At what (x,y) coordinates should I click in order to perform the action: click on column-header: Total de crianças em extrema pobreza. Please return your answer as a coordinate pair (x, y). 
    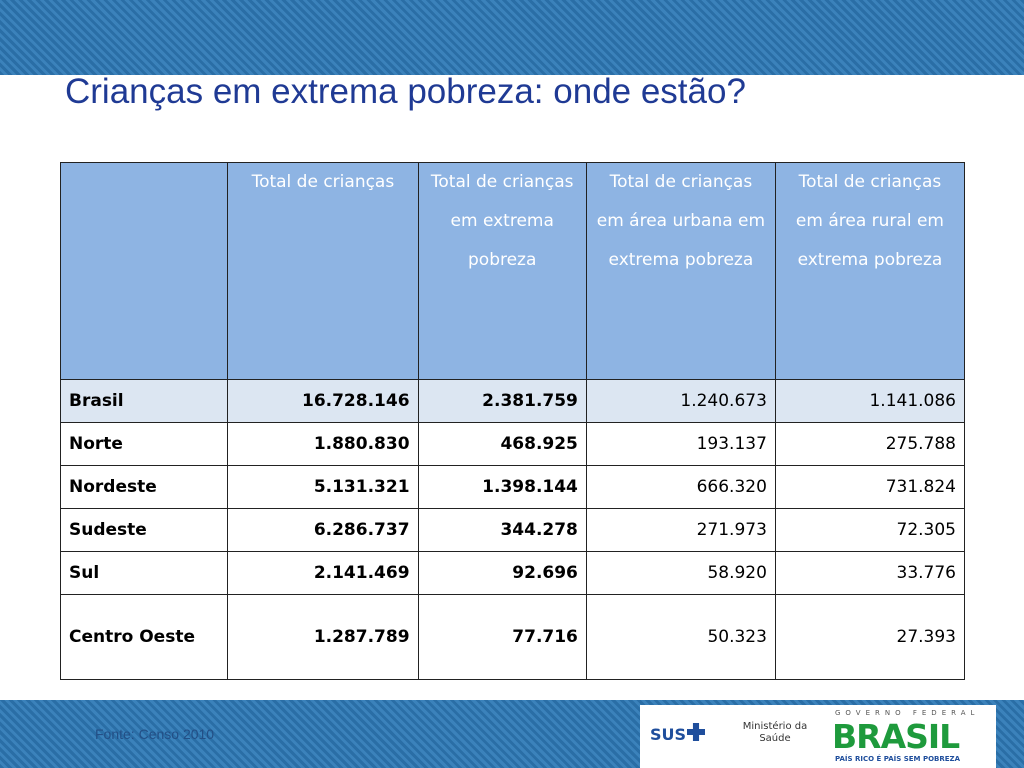
    Looking at the image, I should click on (502, 271).